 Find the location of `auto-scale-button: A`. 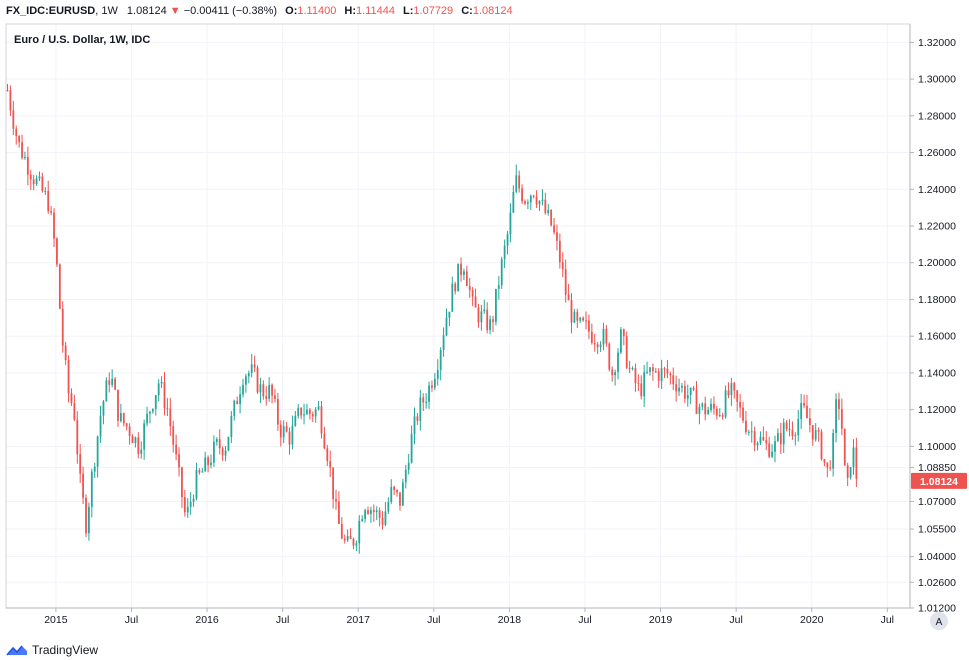

auto-scale-button: A is located at coordinates (939, 621).